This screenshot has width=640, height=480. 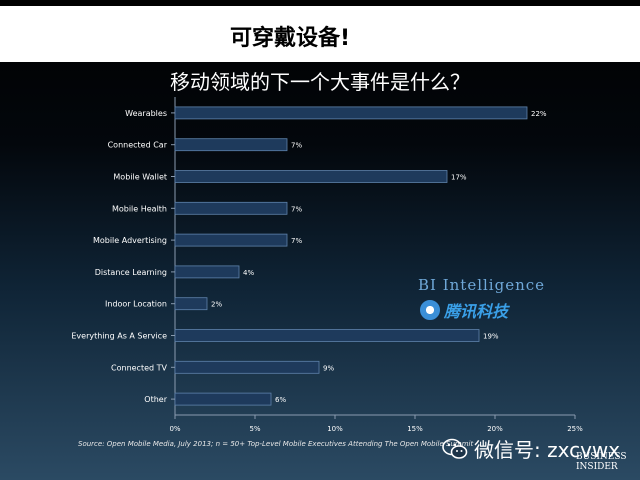 I want to click on category-label: Other, so click(x=155, y=399).